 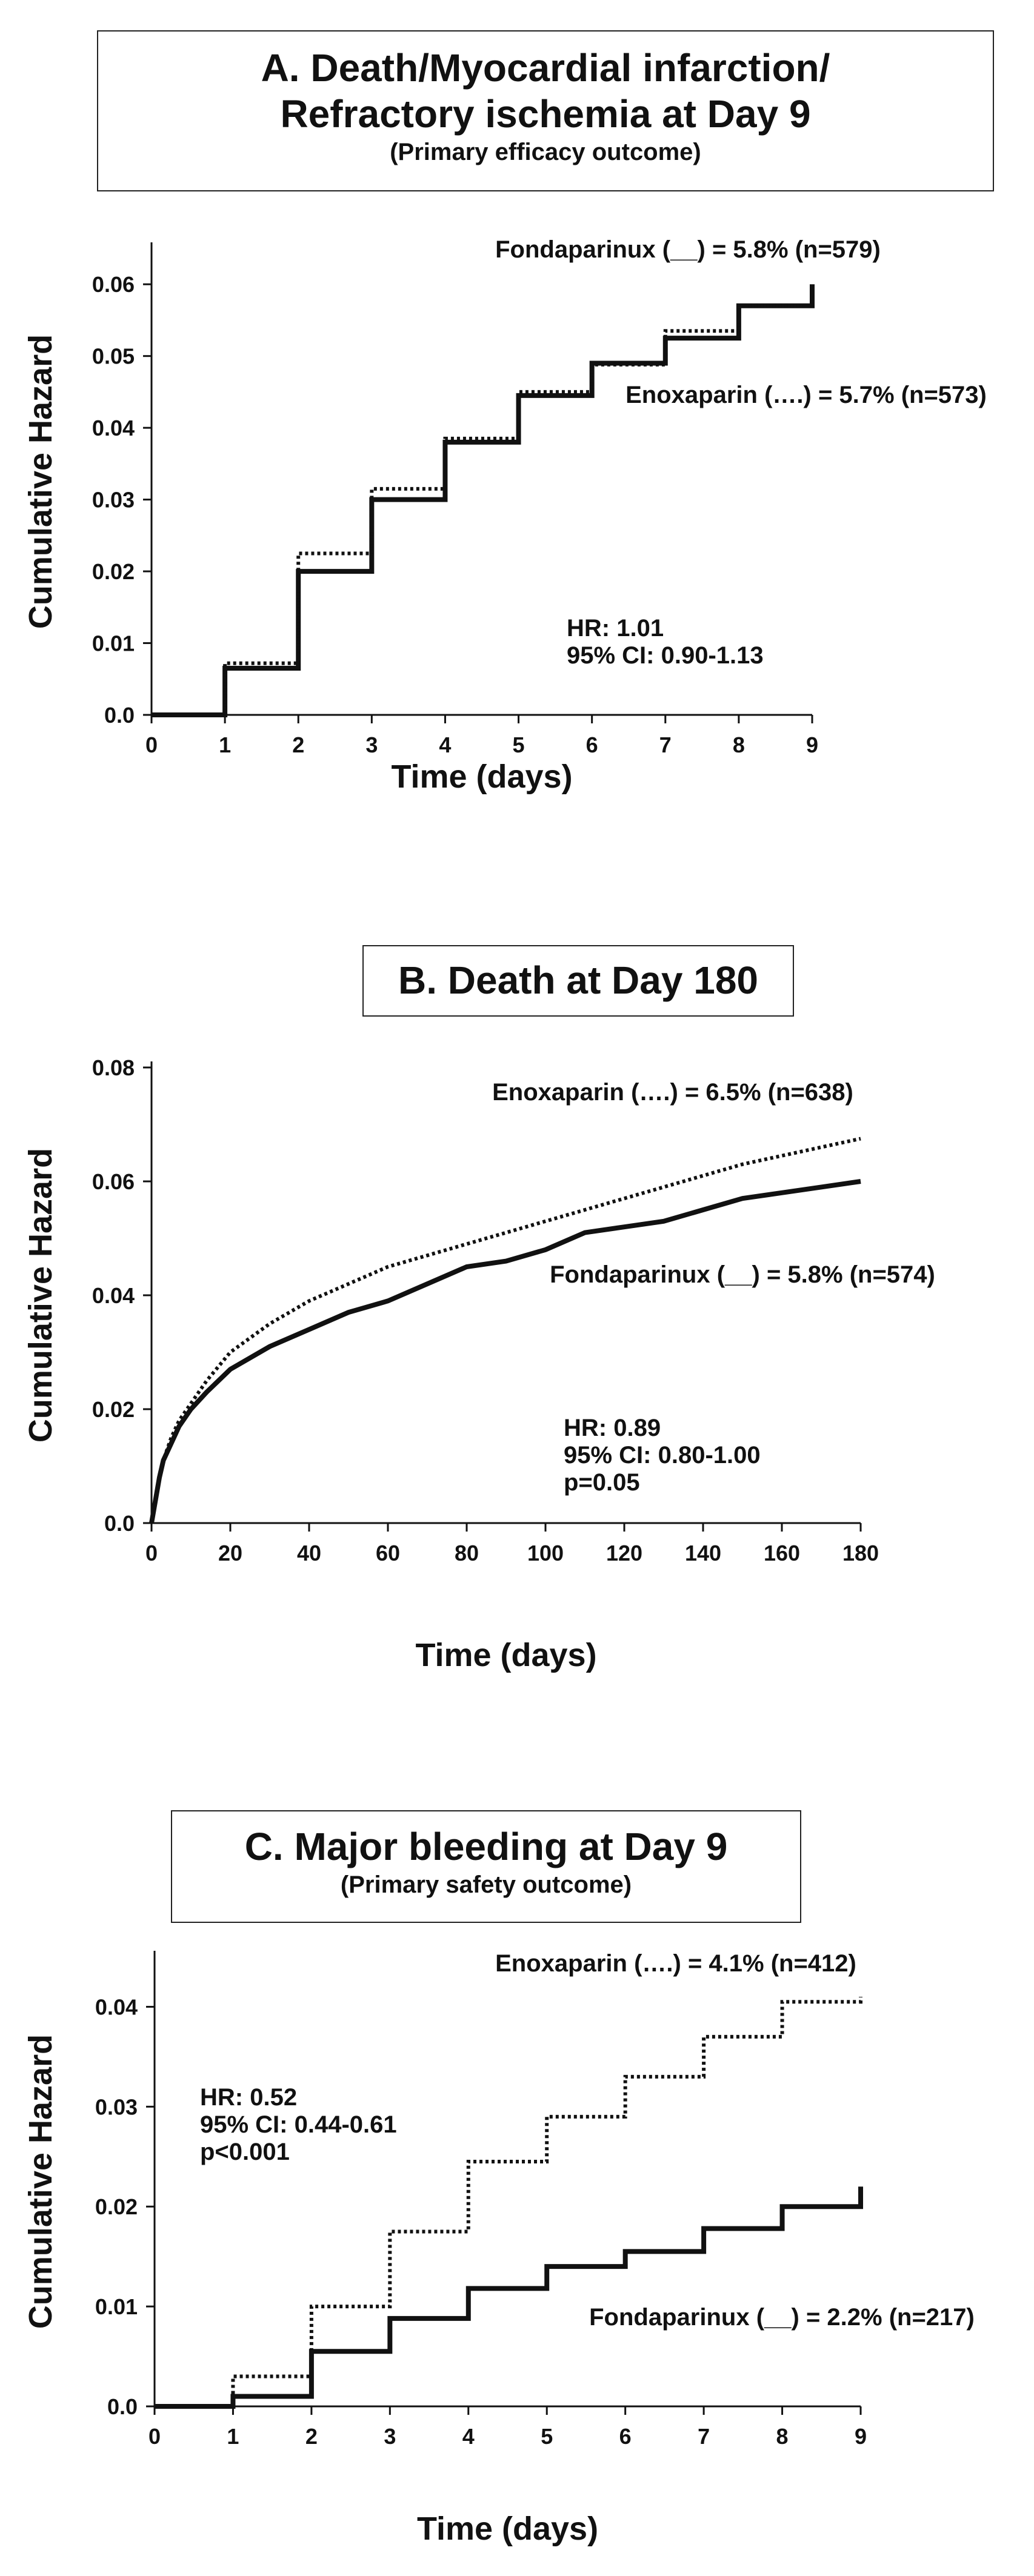 What do you see at coordinates (486, 1846) in the screenshot?
I see `panel-c-title-line1: C. Major bleeding at Day 9` at bounding box center [486, 1846].